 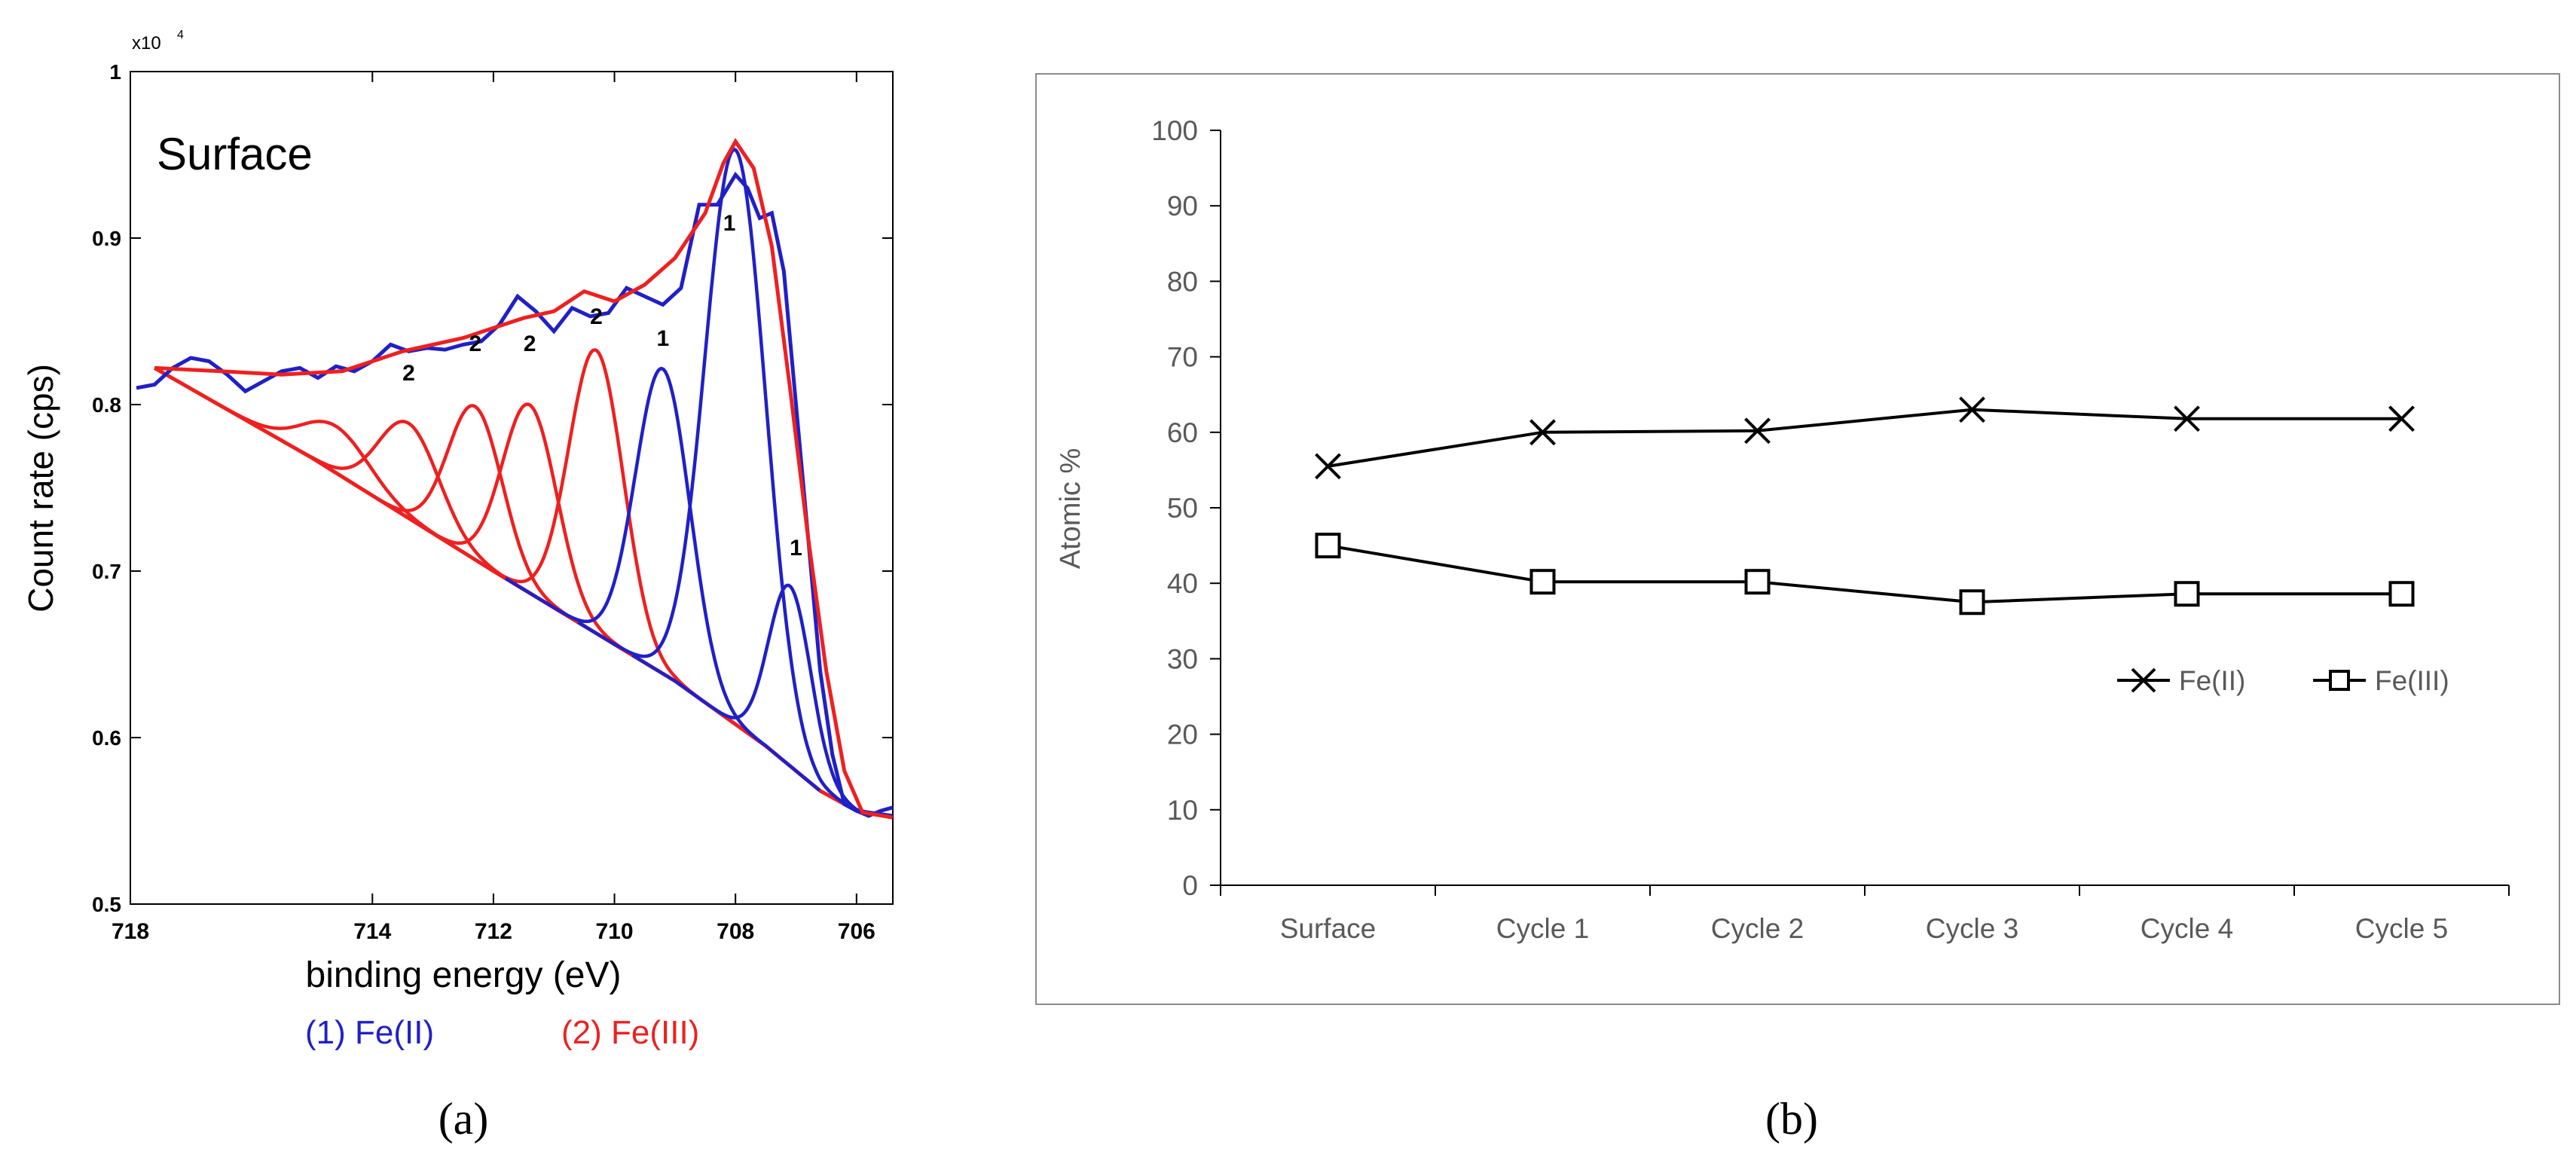 I want to click on y-tick-label: 80, so click(x=1182, y=281).